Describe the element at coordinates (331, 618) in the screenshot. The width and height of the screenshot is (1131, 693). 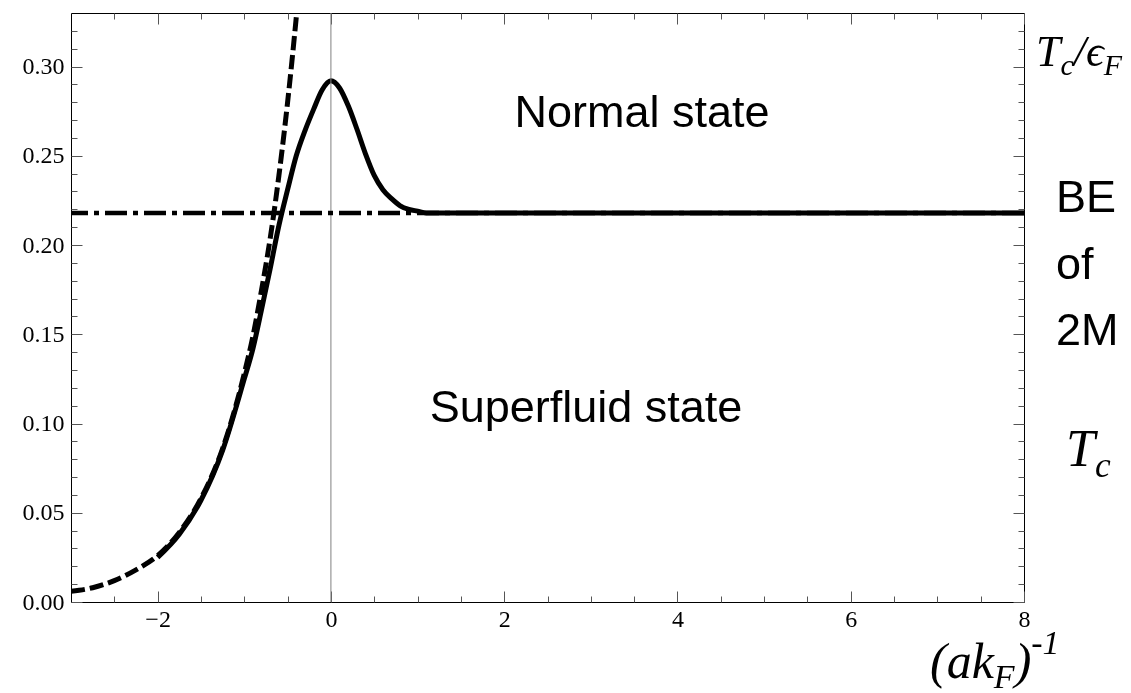
I see `x-tick-label: 0` at that location.